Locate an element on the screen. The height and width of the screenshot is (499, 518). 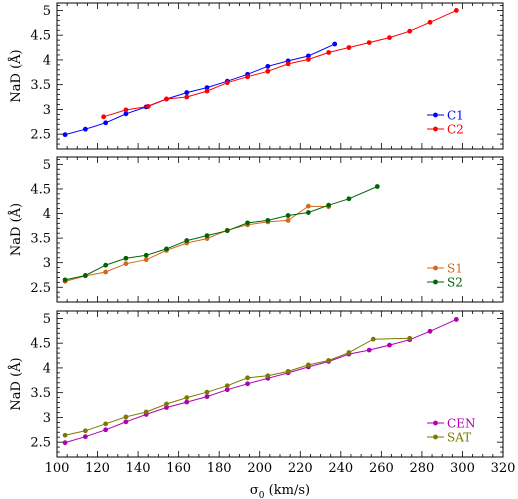
y-tick-label: 4 is located at coordinates (47, 60).